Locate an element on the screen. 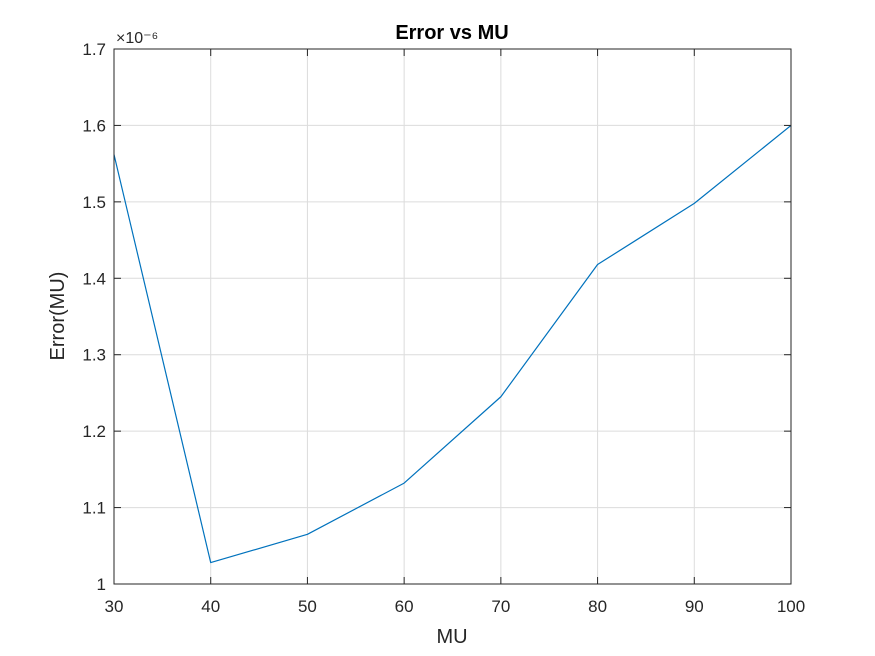 The width and height of the screenshot is (875, 656). y-axis-label: Error(MU) is located at coordinates (58, 316).